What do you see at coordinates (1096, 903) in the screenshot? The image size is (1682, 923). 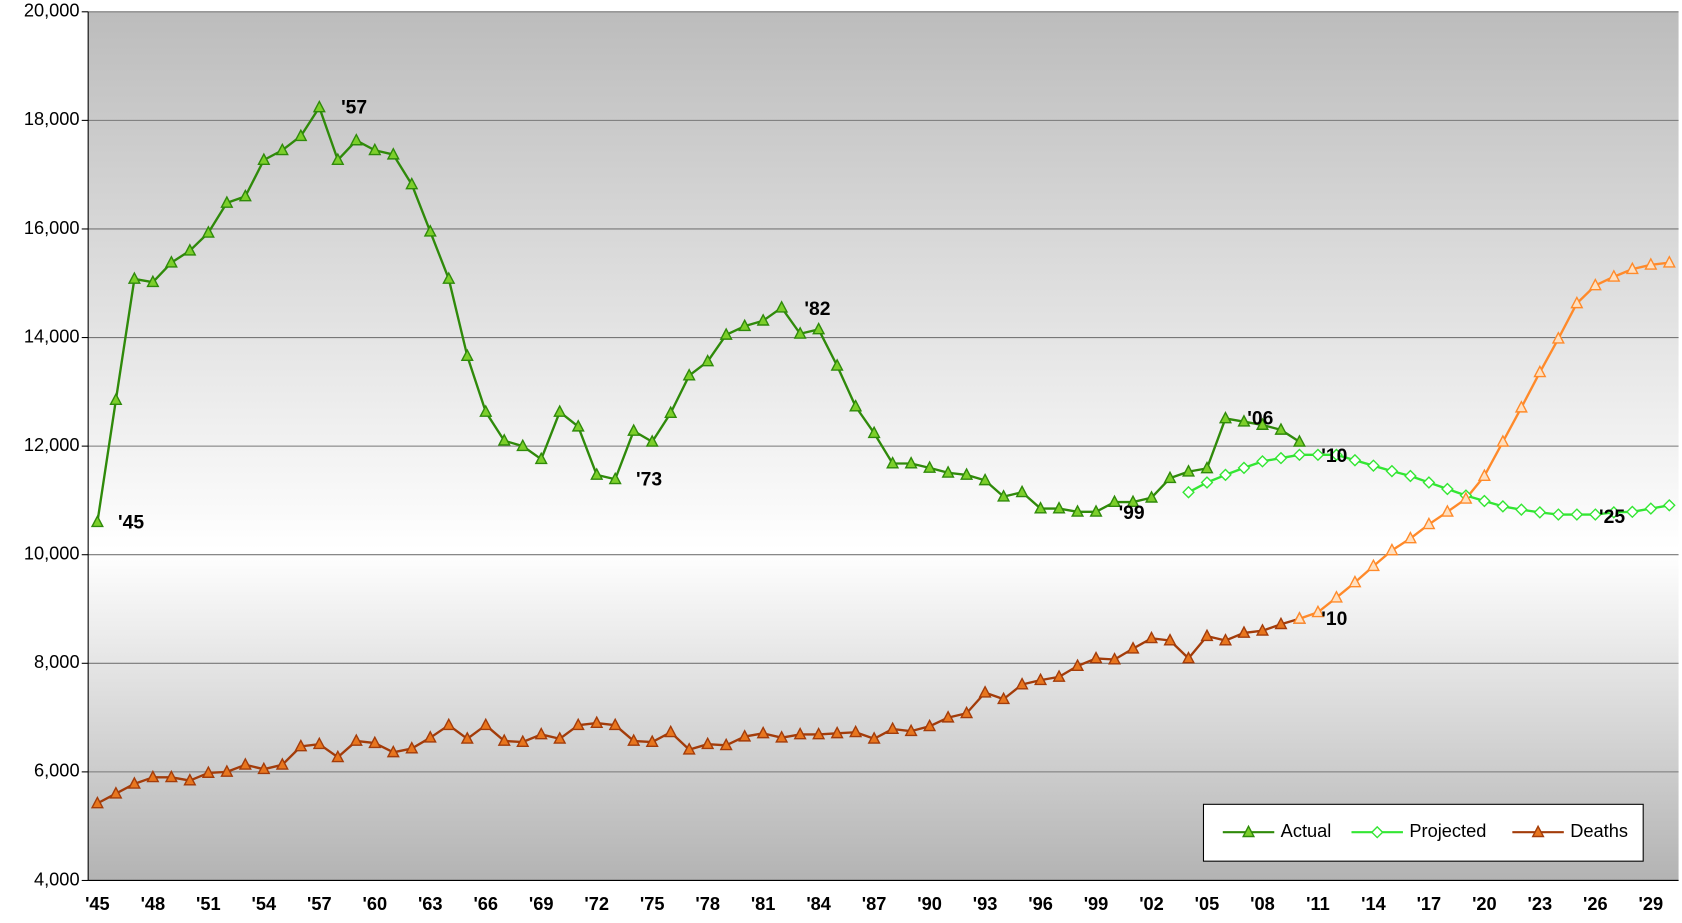 I see `x-tick-label: '99` at bounding box center [1096, 903].